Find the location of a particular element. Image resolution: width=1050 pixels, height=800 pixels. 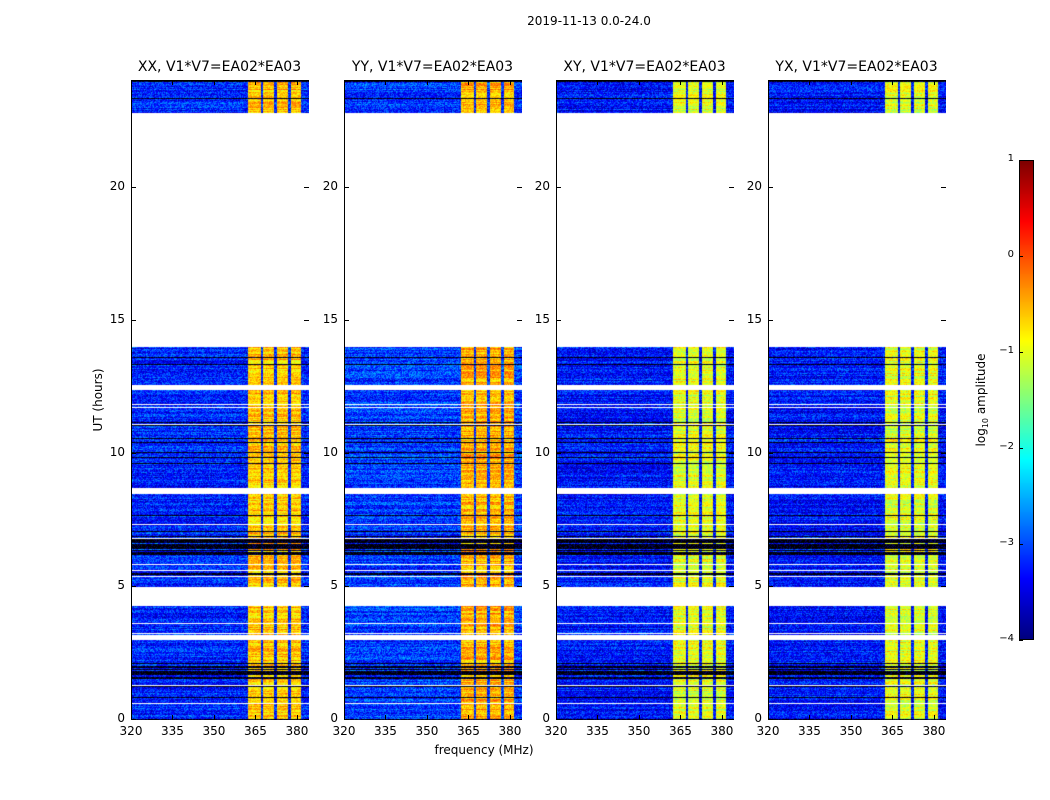

colorbar-tick-label: −2 is located at coordinates (1006, 446).